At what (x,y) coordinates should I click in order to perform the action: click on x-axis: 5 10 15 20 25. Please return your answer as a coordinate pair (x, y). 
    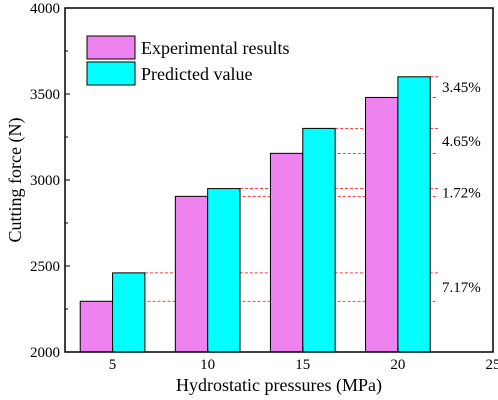
    Looking at the image, I should click on (303, 360).